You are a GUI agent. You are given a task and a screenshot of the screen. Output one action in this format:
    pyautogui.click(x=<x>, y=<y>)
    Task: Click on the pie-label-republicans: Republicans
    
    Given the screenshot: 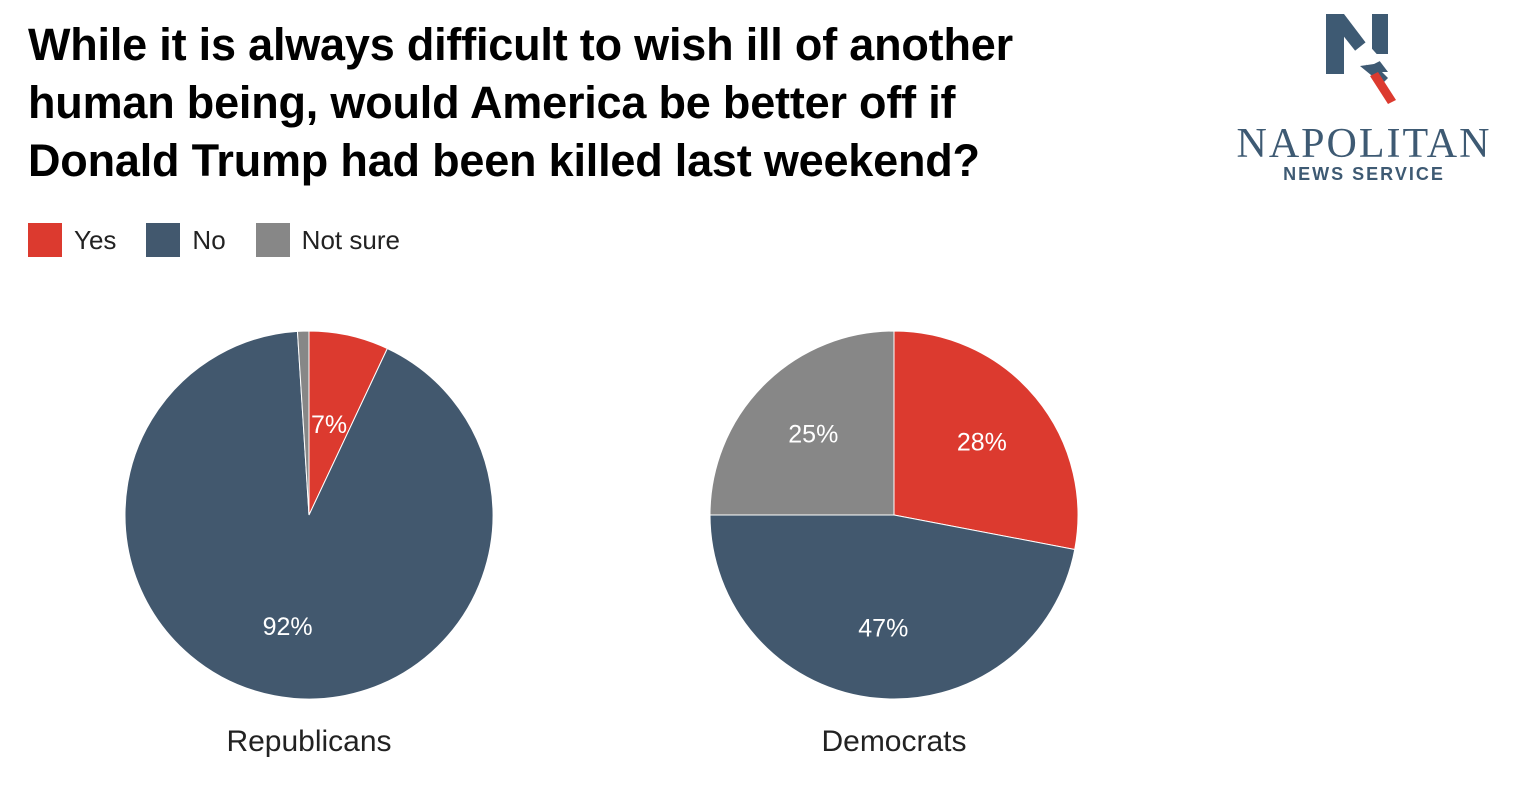 What is the action you would take?
    pyautogui.click(x=308, y=741)
    